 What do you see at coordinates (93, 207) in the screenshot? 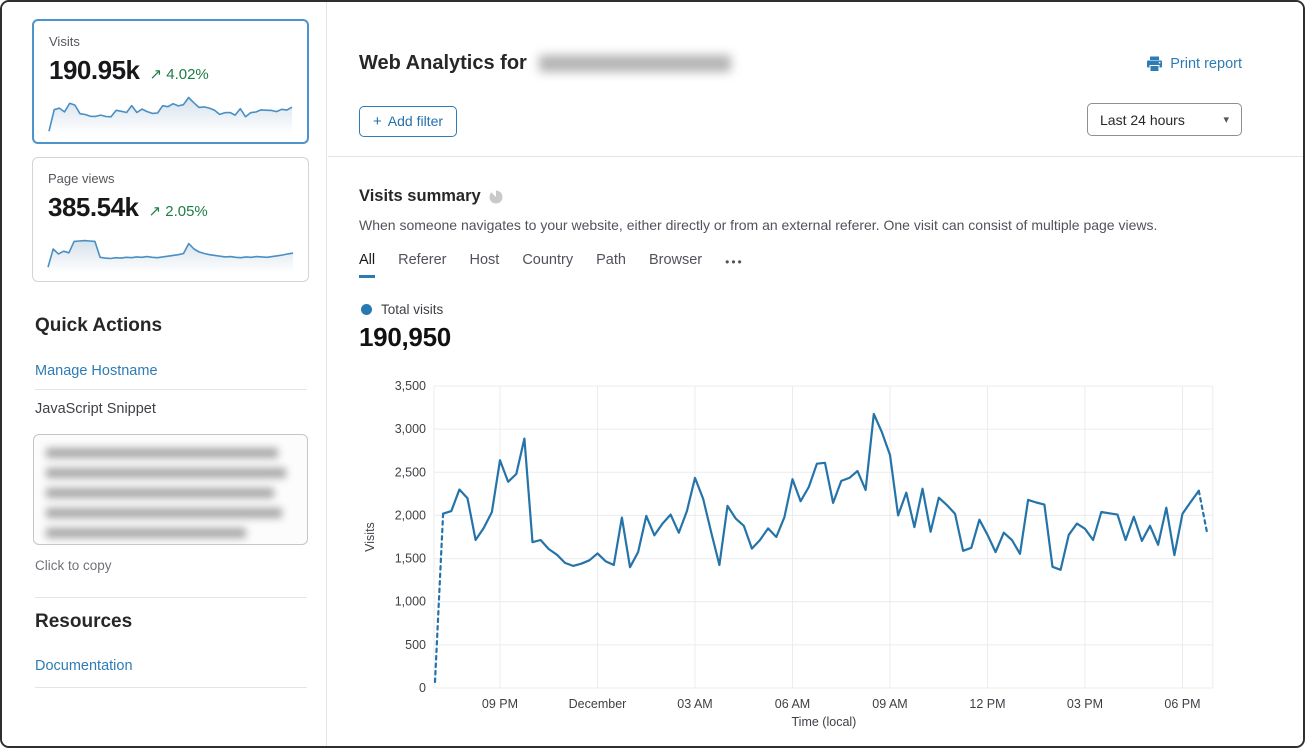
I see `metric-value: 385.54k` at bounding box center [93, 207].